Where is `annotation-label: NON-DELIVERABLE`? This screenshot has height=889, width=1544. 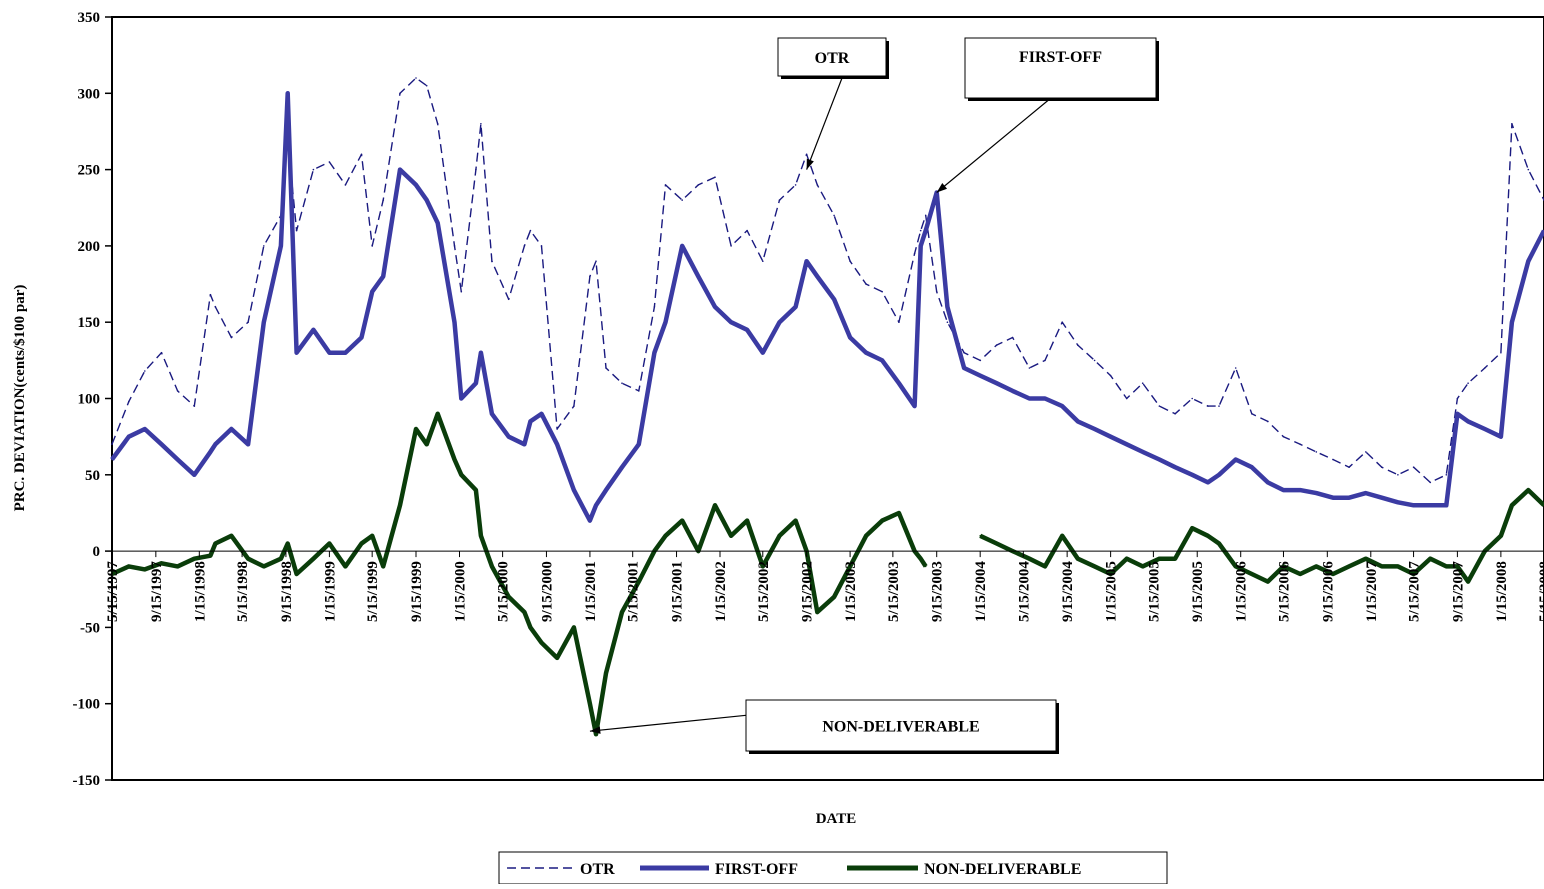
annotation-label: NON-DELIVERABLE is located at coordinates (900, 727).